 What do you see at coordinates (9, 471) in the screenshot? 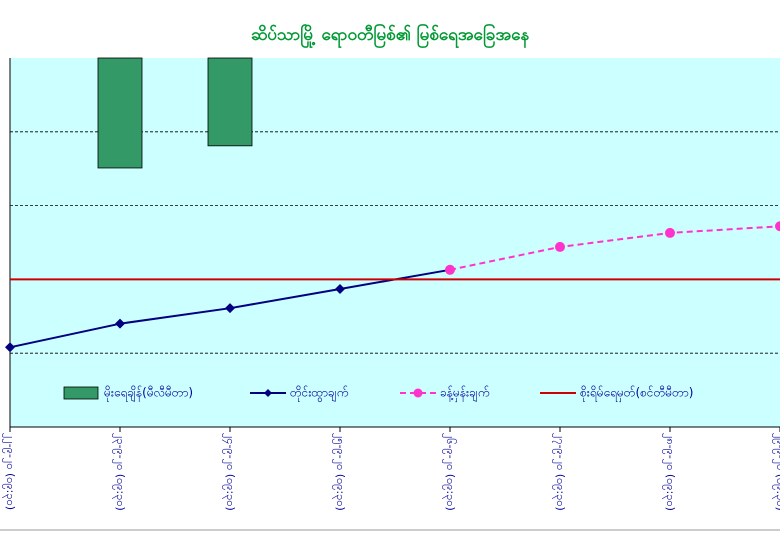
I see `x-tick-label: ၂၂-၉-၂၀ (၀၉:၃၀)` at bounding box center [9, 471].